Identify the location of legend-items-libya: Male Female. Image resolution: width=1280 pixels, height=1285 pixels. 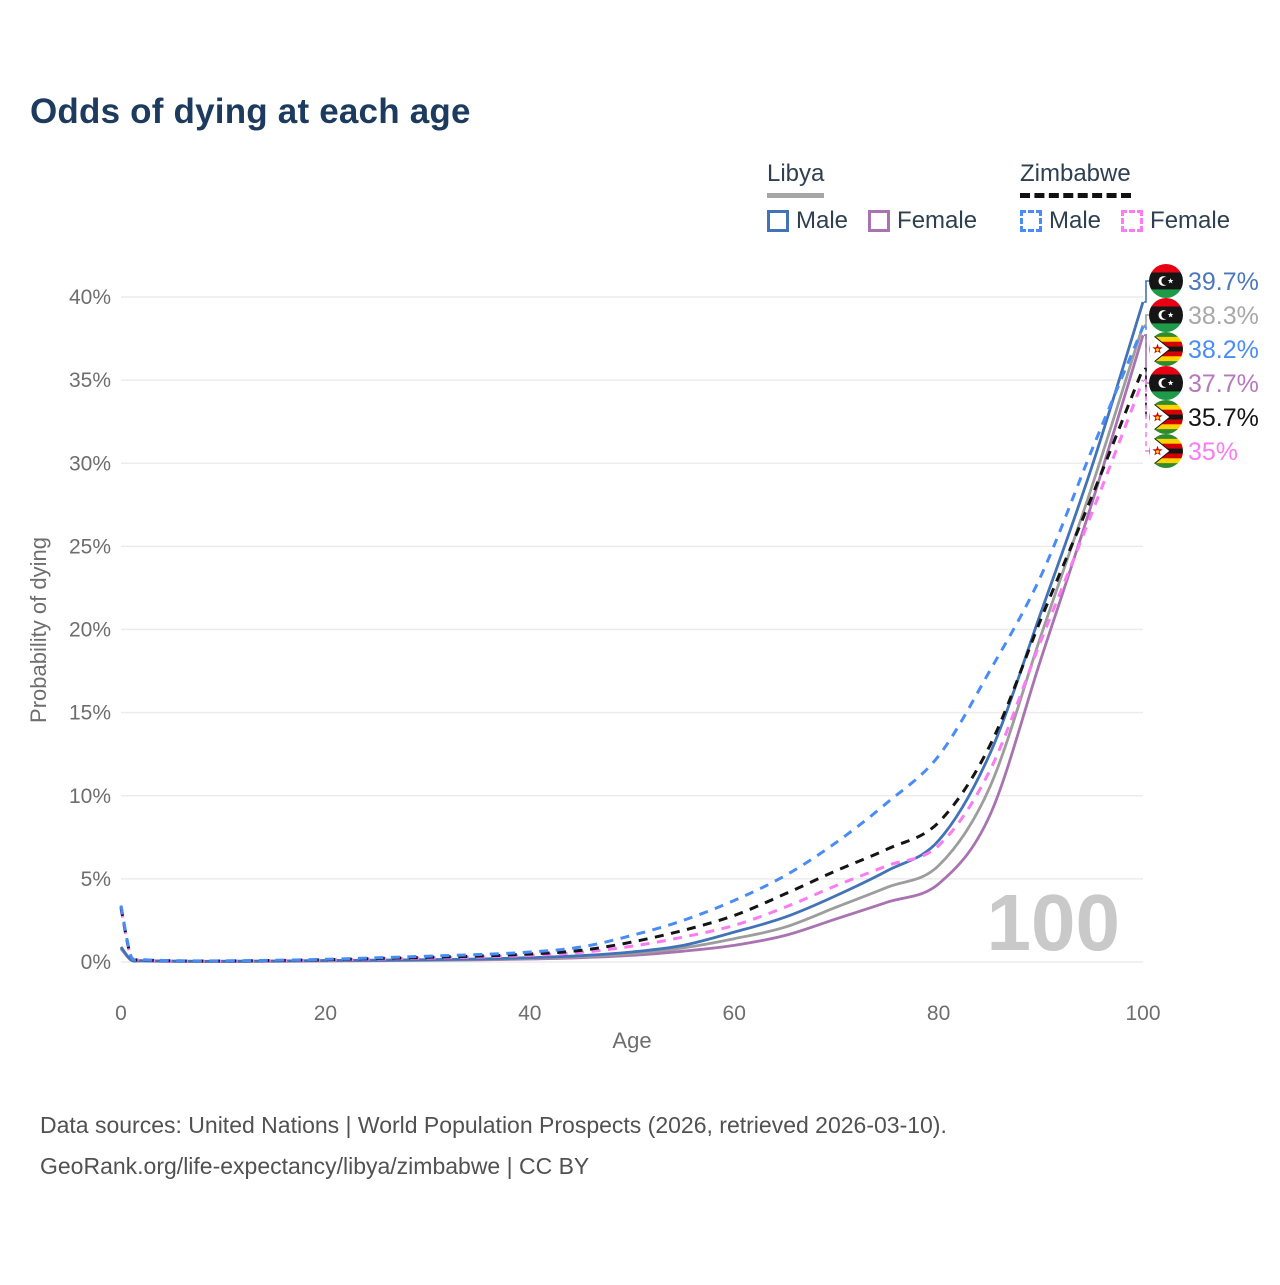
(882, 221).